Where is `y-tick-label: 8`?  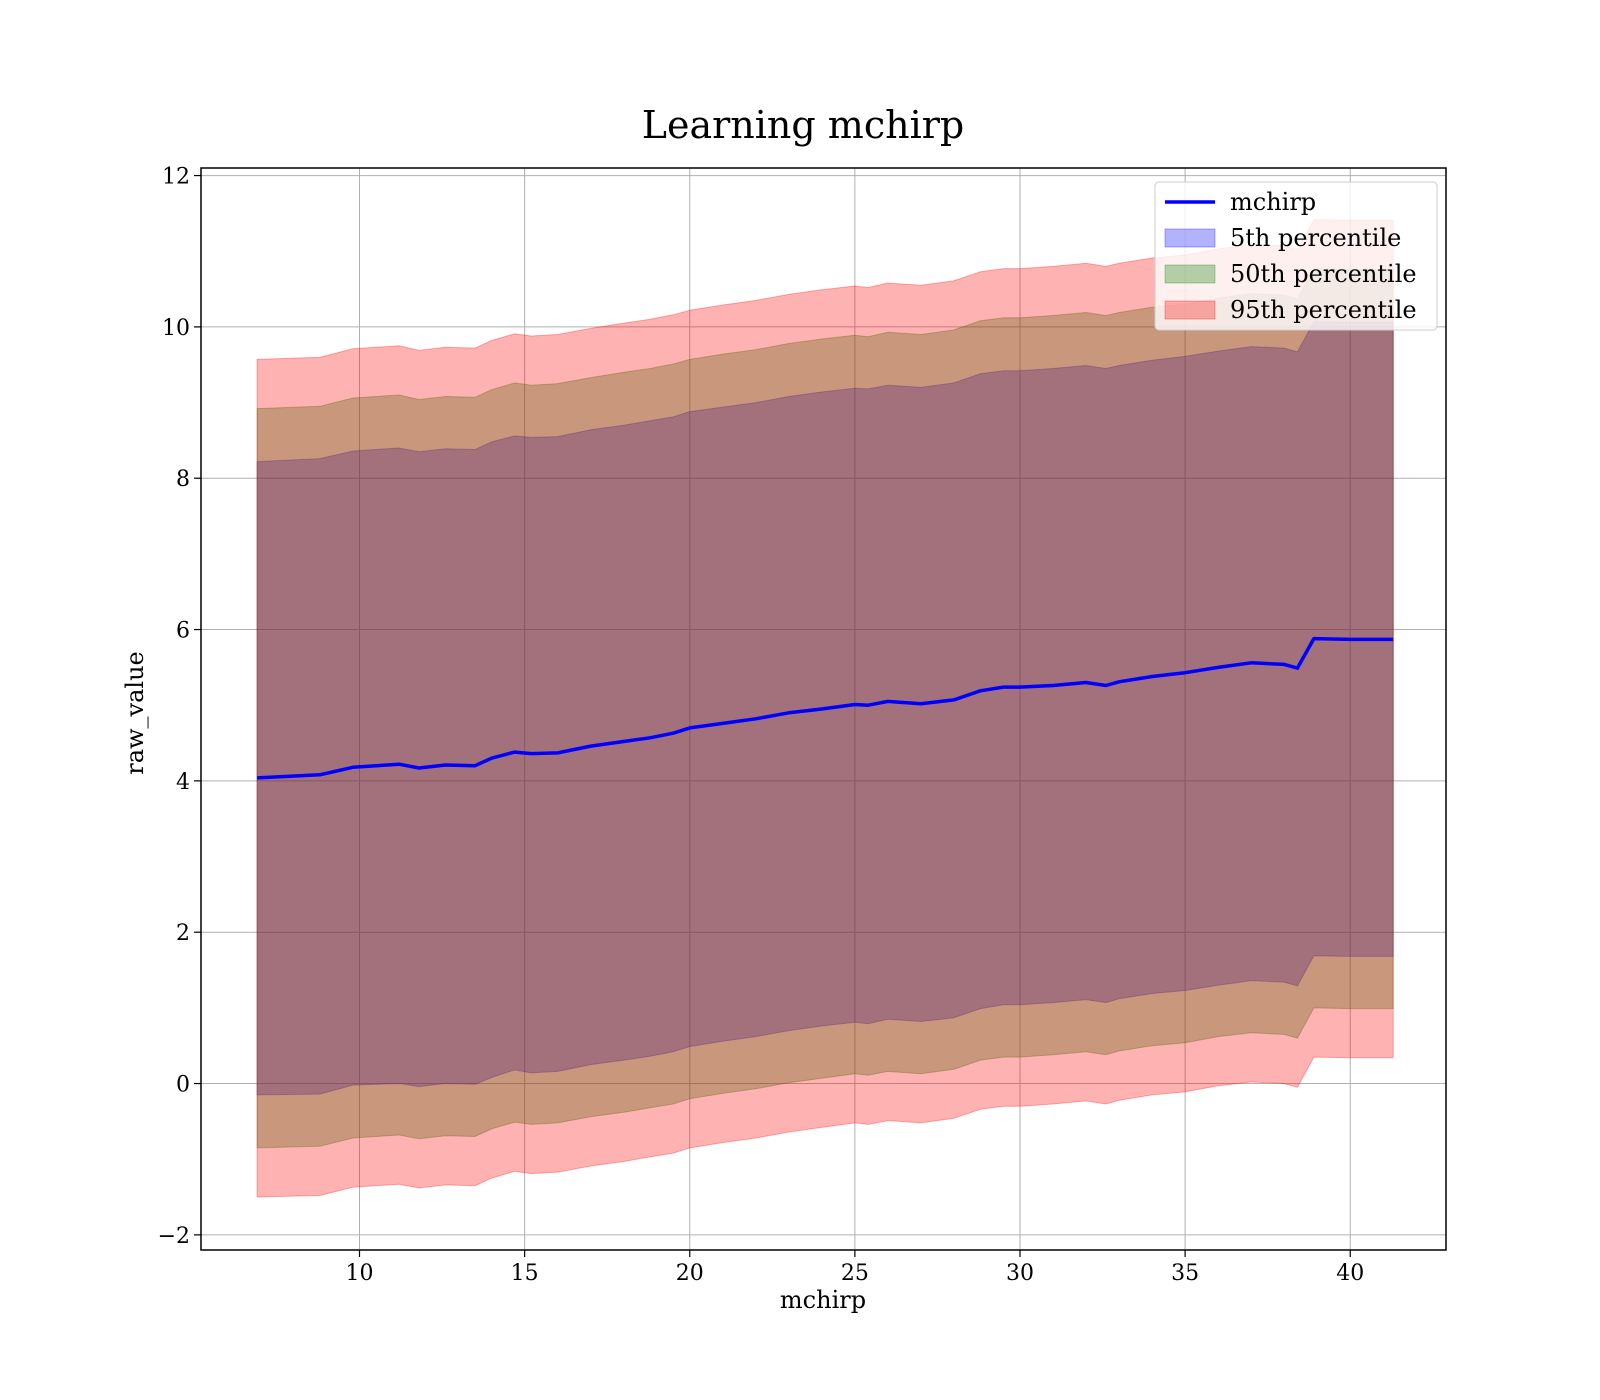 y-tick-label: 8 is located at coordinates (183, 479).